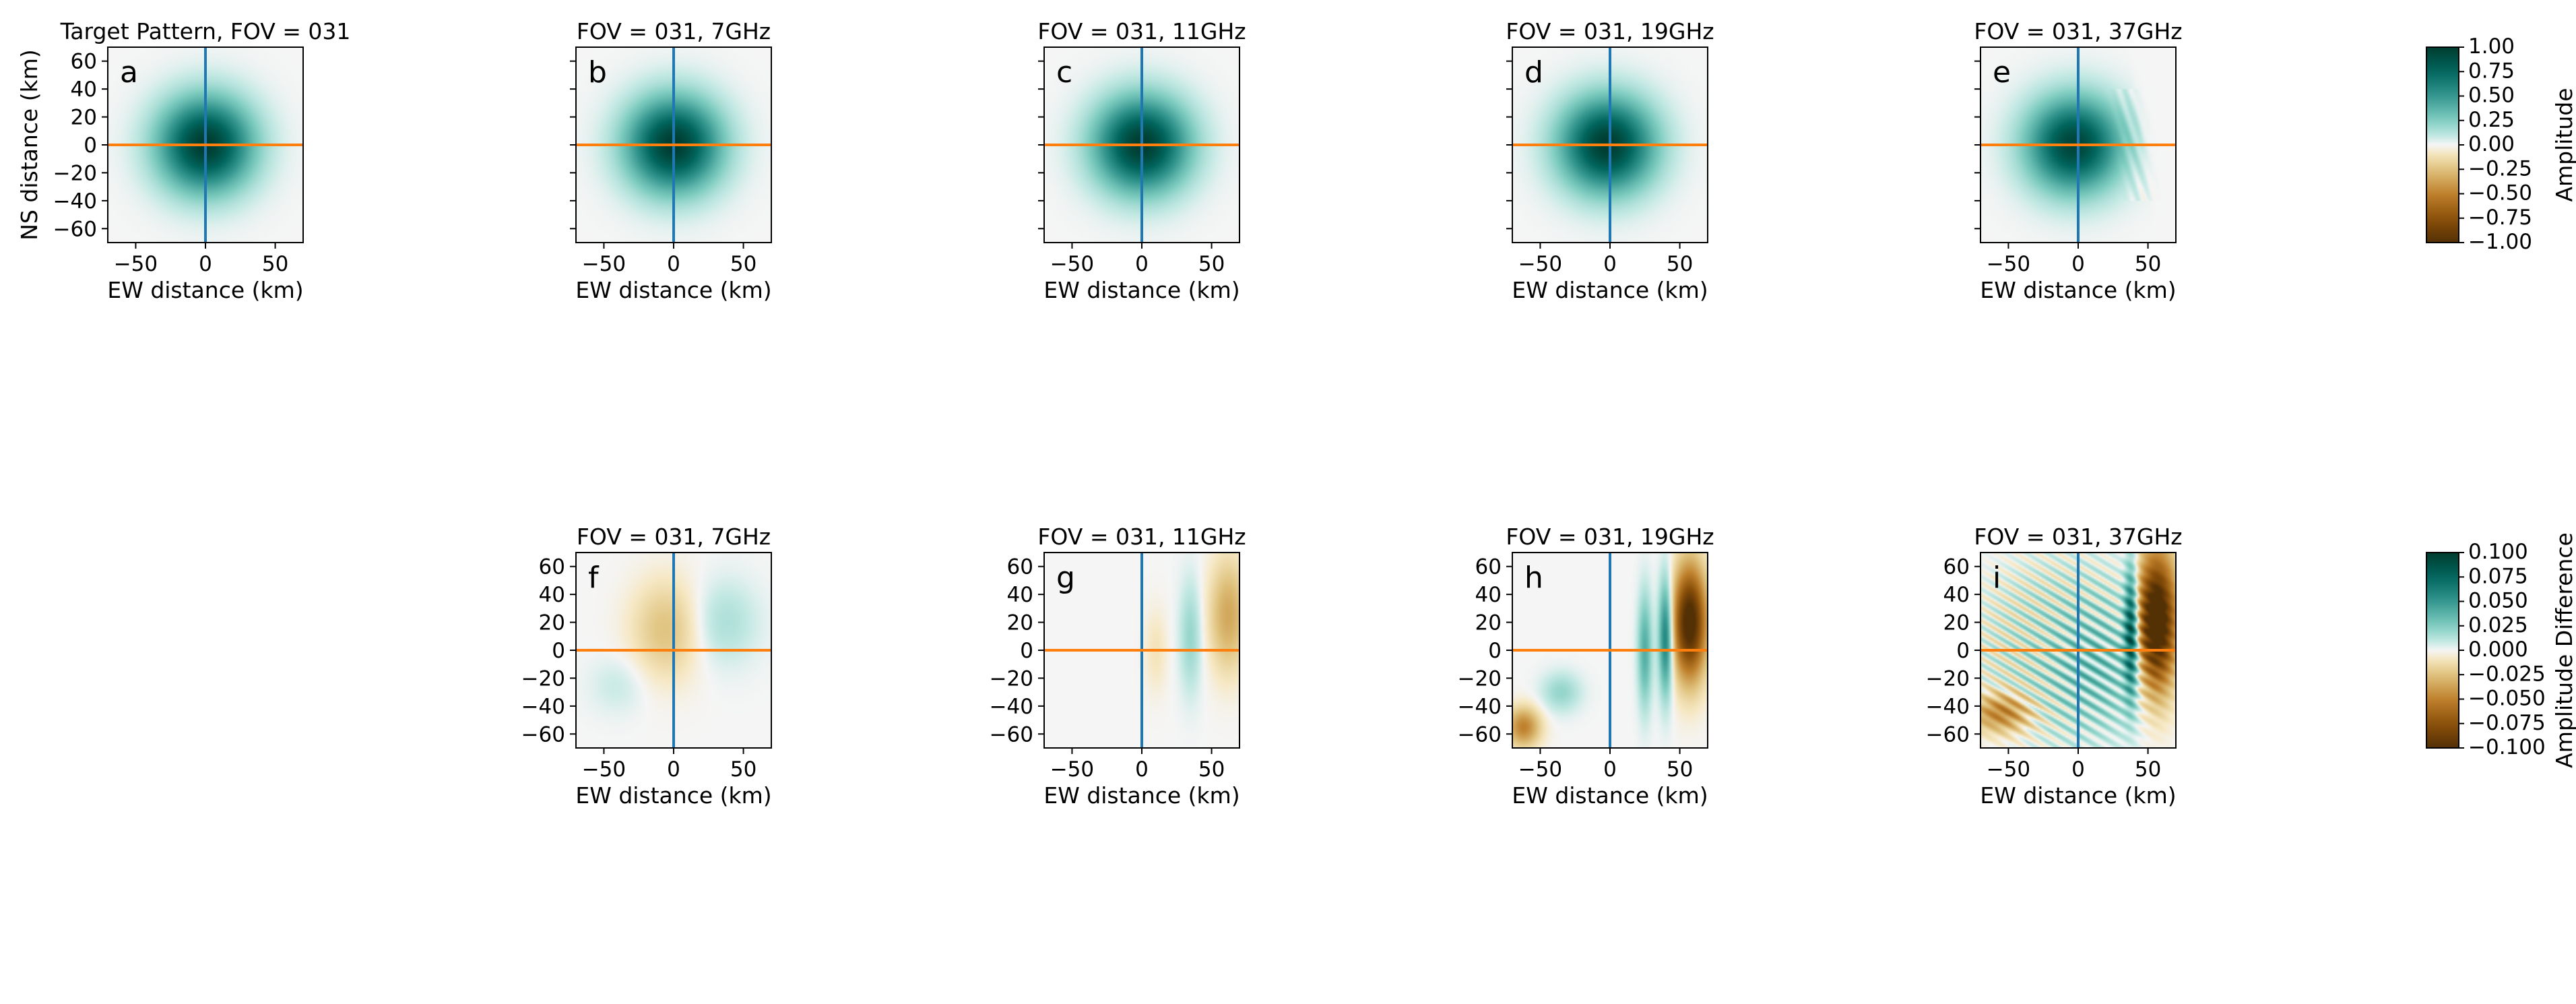 Image resolution: width=2576 pixels, height=1004 pixels. Describe the element at coordinates (1141, 795) in the screenshot. I see `panel-g-xlabel: EW distance (km)` at that location.